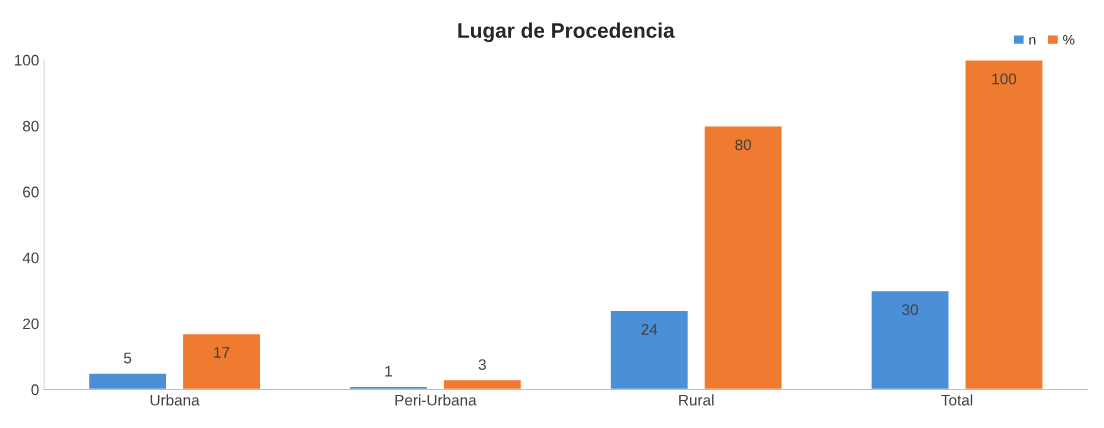 This screenshot has width=1104, height=428. I want to click on y-tick-label: 100, so click(26, 60).